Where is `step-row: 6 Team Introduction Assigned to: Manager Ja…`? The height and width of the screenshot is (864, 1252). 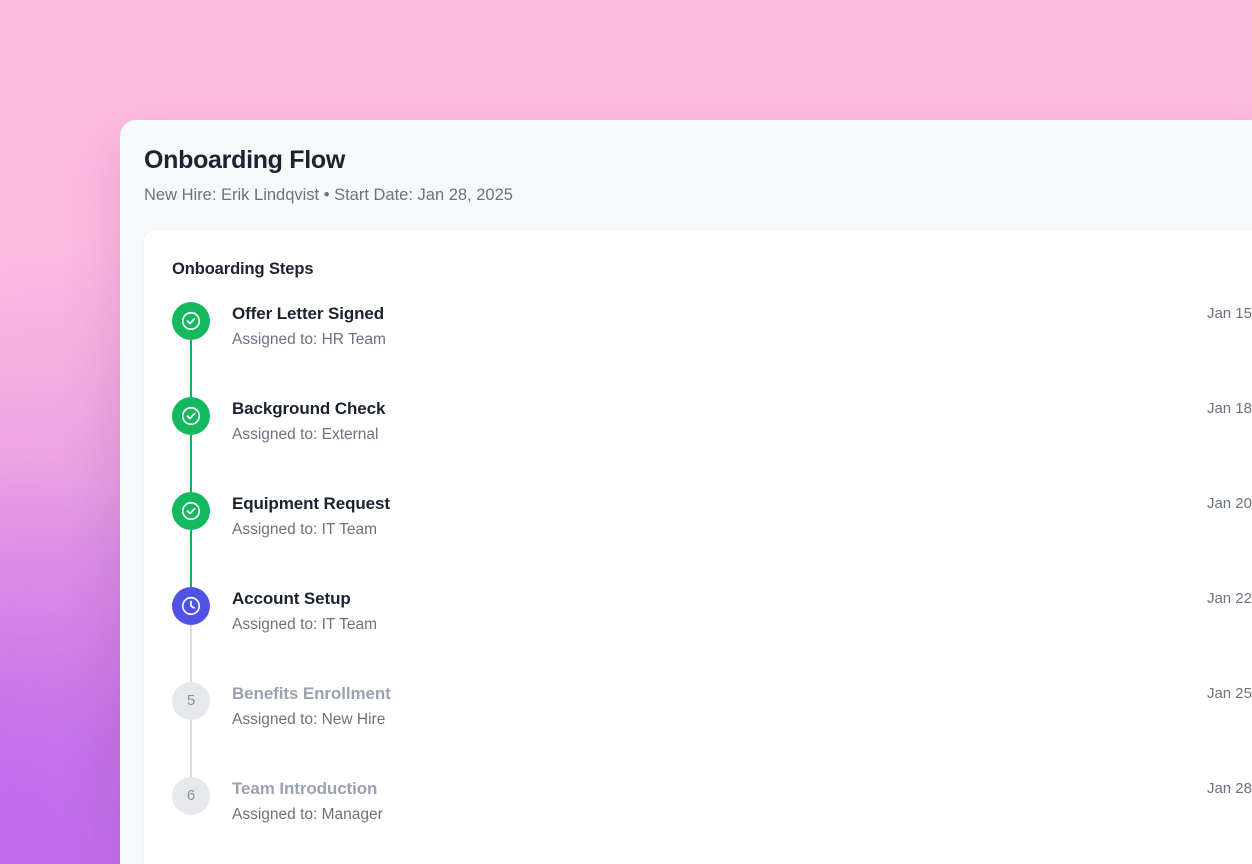 step-row: 6 Team Introduction Assigned to: Manager Ja… is located at coordinates (712, 820).